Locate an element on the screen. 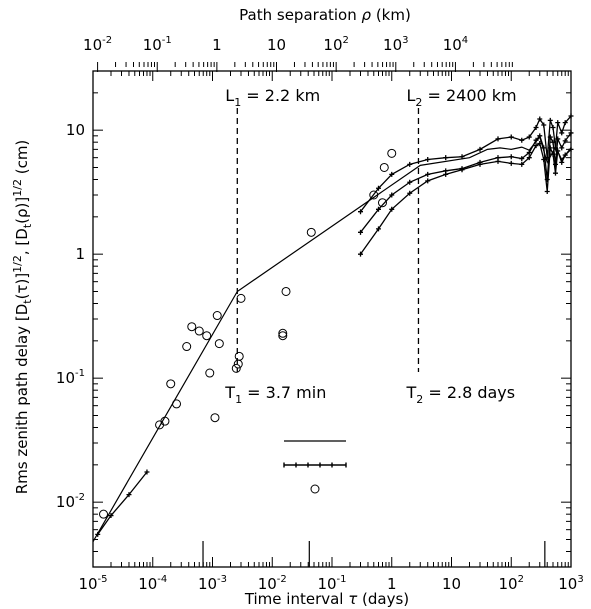 The width and height of the screenshot is (591, 609). x-tick-label: 10² is located at coordinates (511, 583).